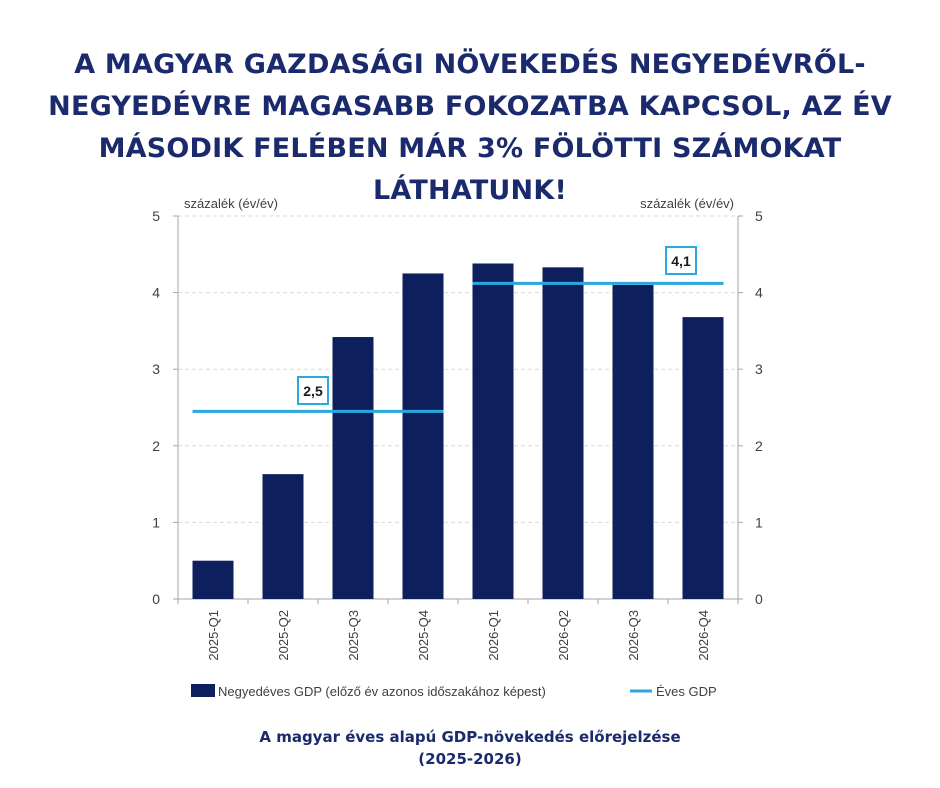 This screenshot has height=788, width=940. What do you see at coordinates (493, 431) in the screenshot?
I see `bar-2026-Q1` at bounding box center [493, 431].